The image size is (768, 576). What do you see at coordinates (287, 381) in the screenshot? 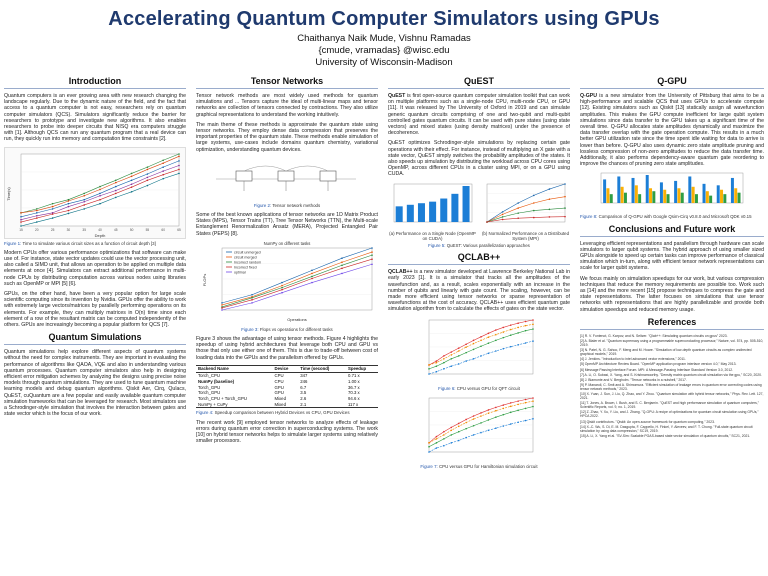
I see `table-row: NumPy (baseline) CPU 246 1.00 x` at bounding box center [287, 381].